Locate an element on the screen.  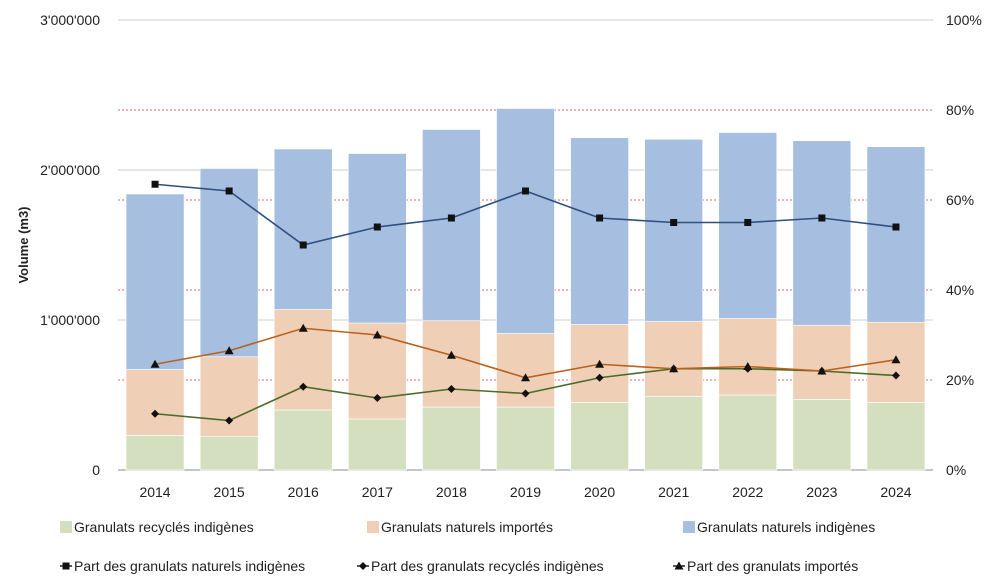
x-tick-label: 2017 is located at coordinates (377, 492).